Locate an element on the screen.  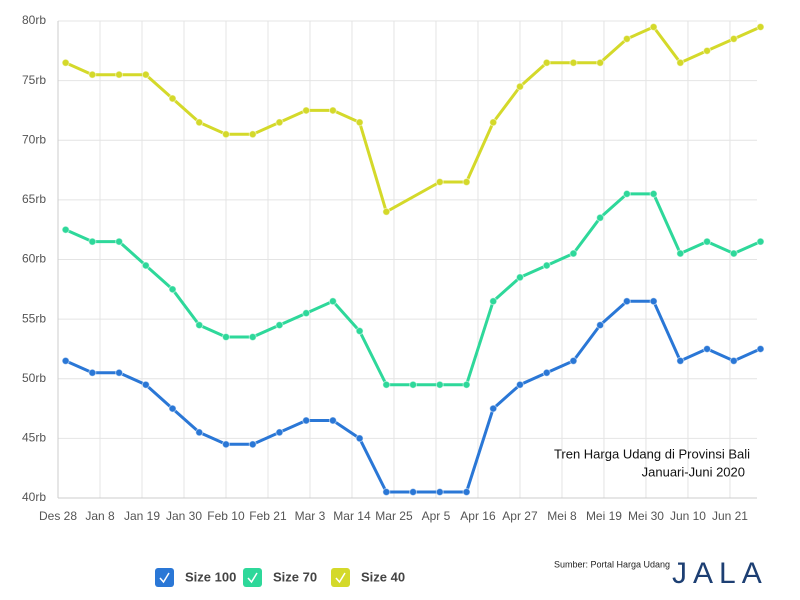
y-tick-label: 80rb is located at coordinates (34, 20).